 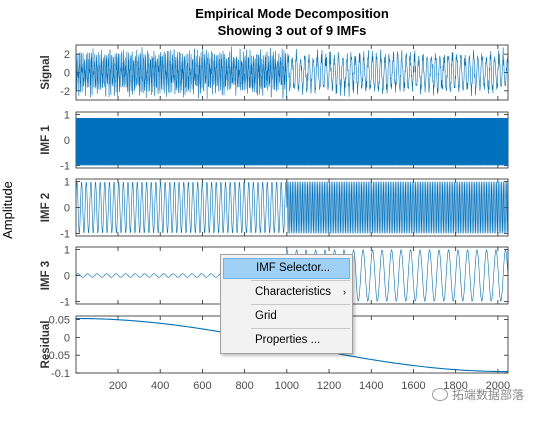 What do you see at coordinates (46, 72) in the screenshot?
I see `panel-label-0: Signal` at bounding box center [46, 72].